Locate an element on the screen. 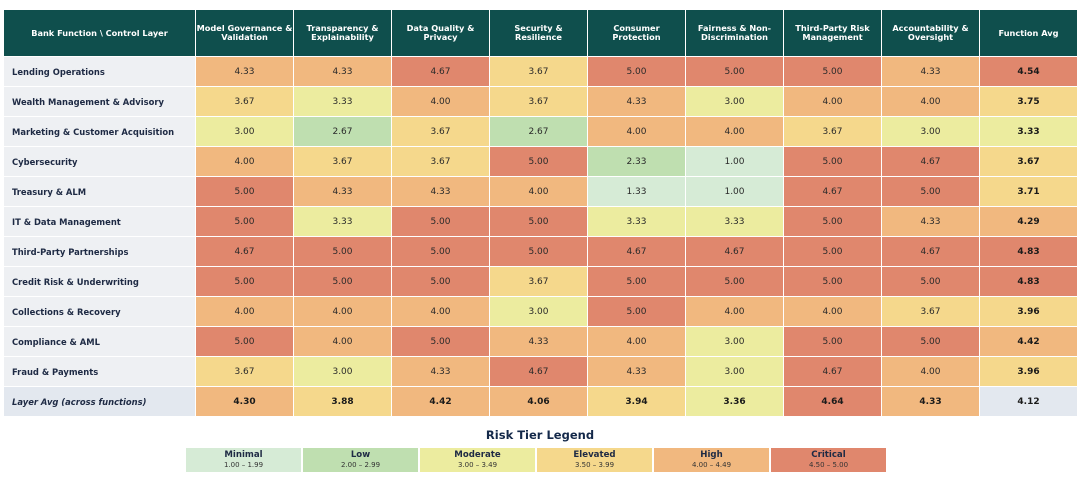 This screenshot has width=1080, height=482. function-avg-cell: 3.96 is located at coordinates (1028, 311).